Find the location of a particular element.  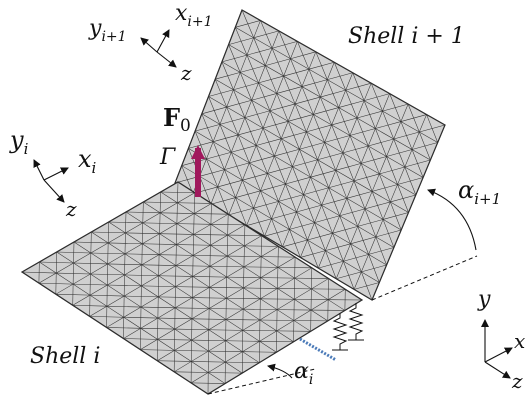

frame-mid is located at coordinates (51, 181).